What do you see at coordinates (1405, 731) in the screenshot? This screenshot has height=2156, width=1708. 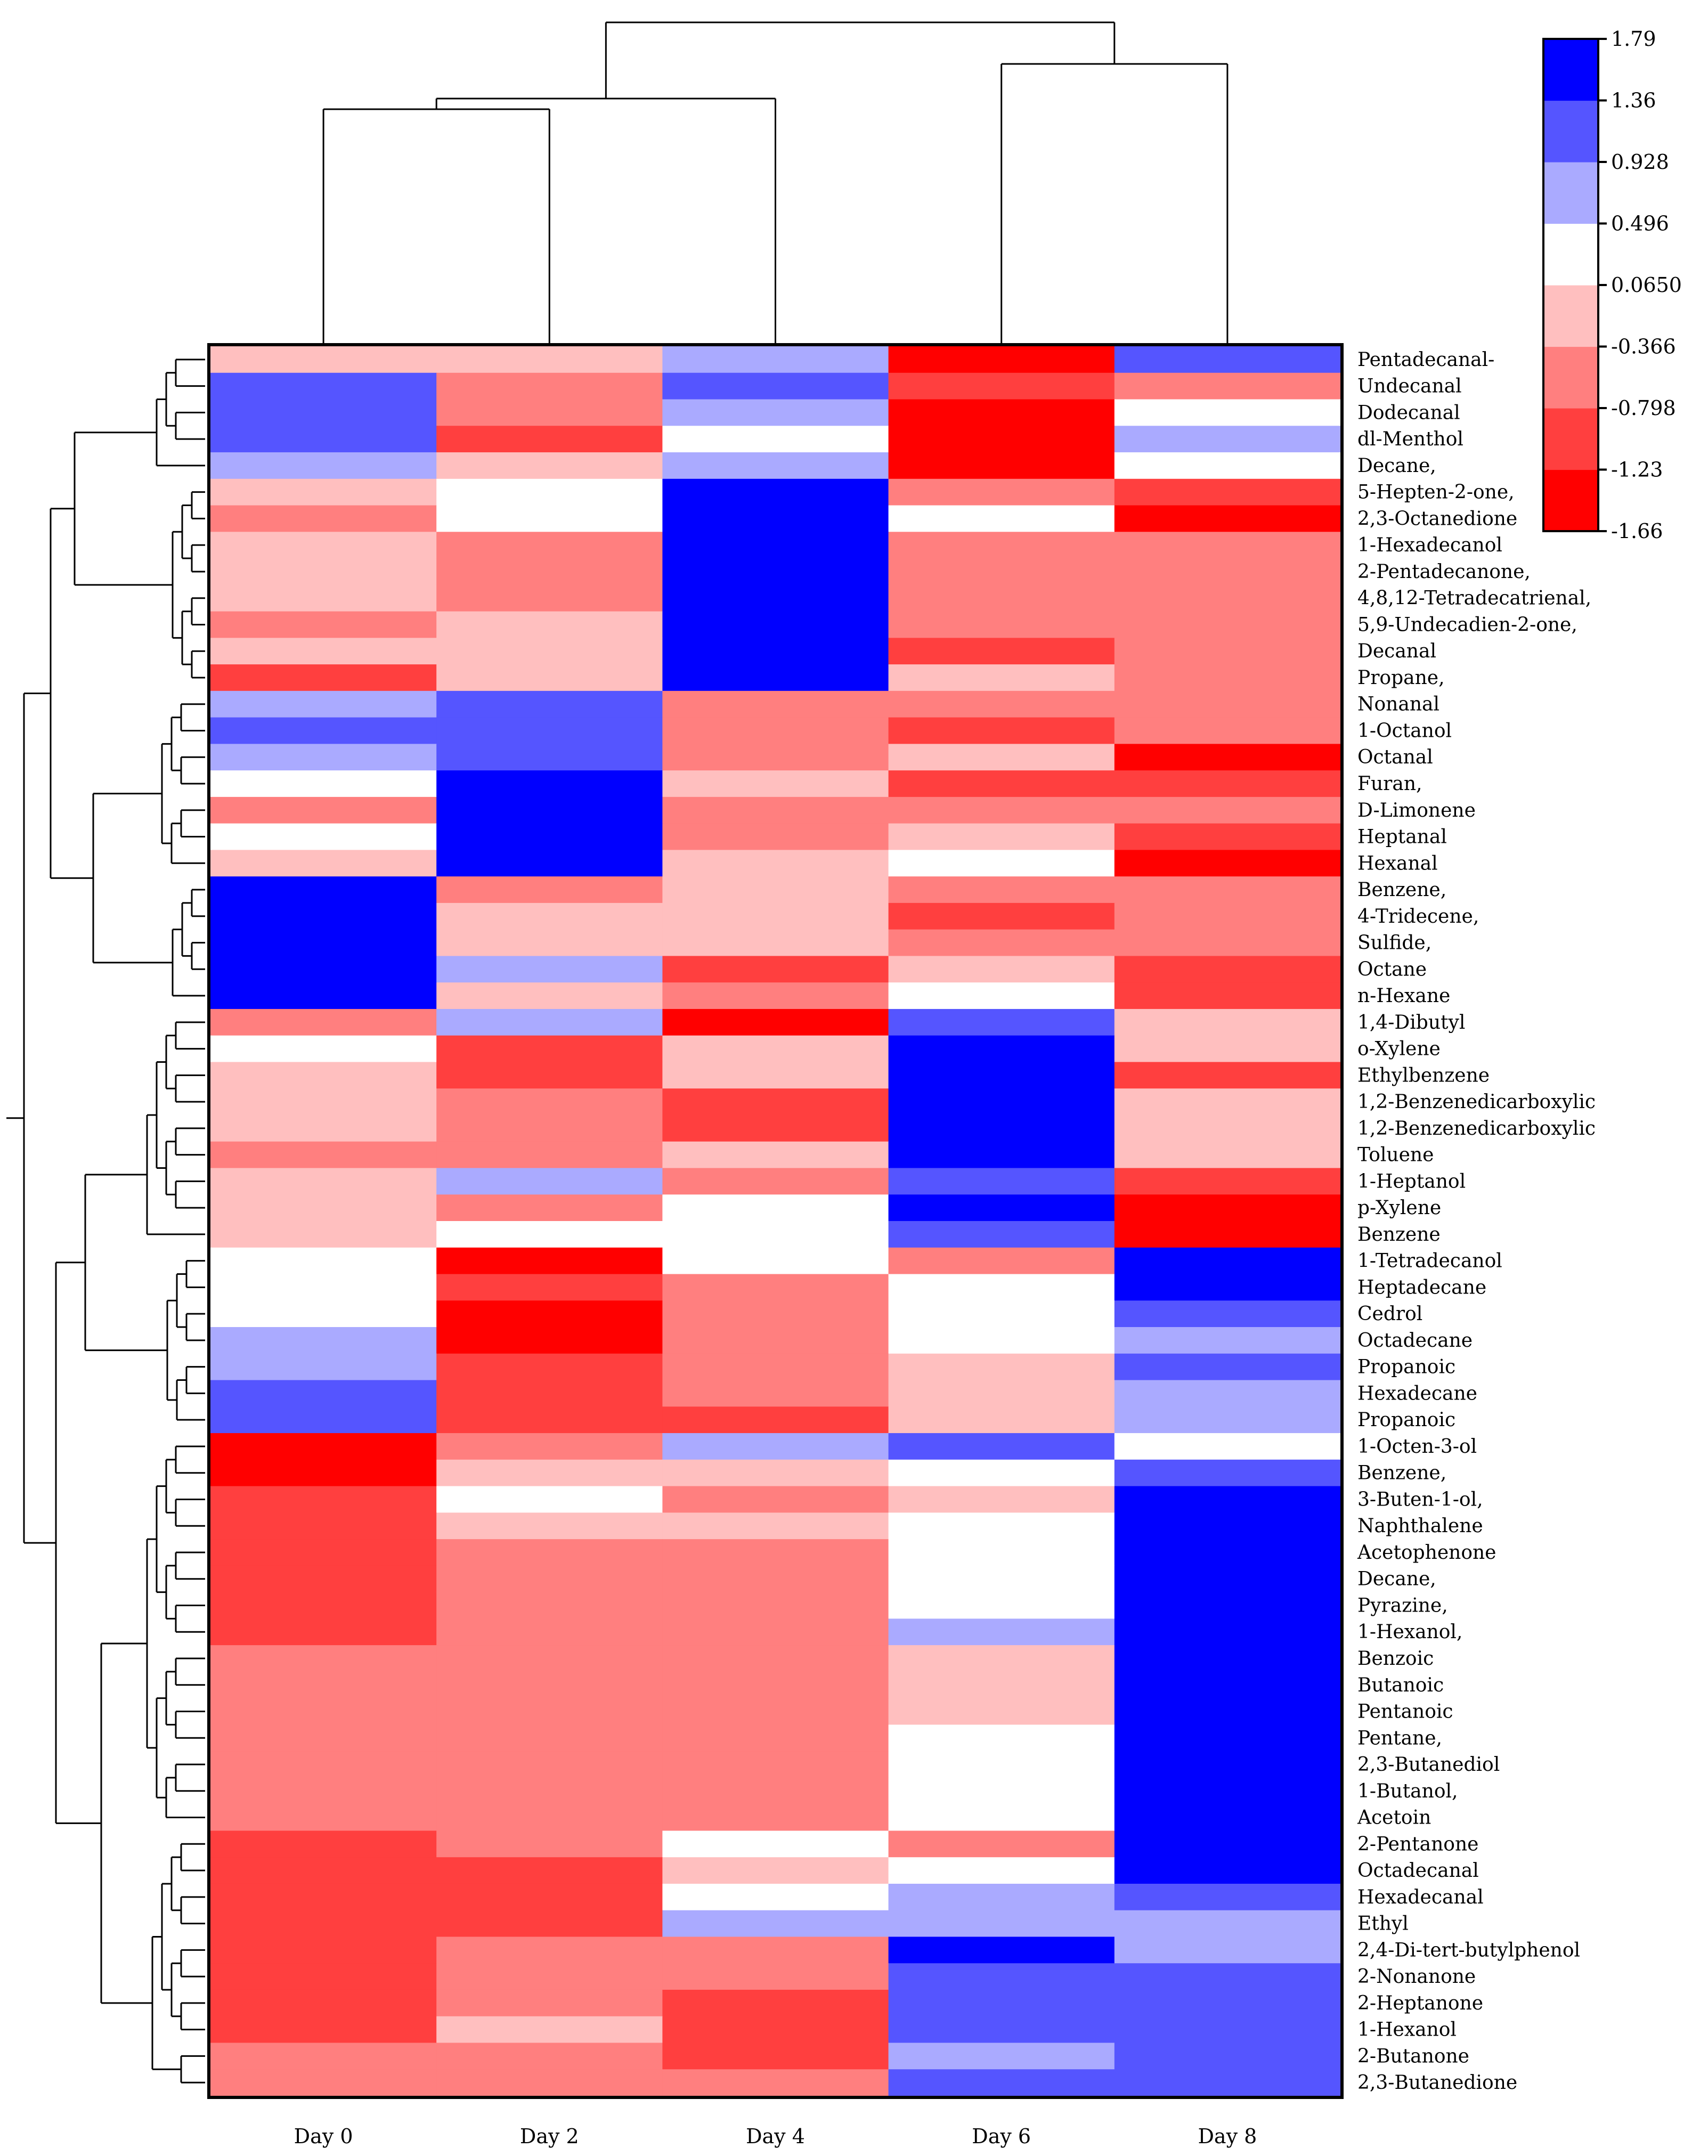 I see `row-label: 1-Octanol` at bounding box center [1405, 731].